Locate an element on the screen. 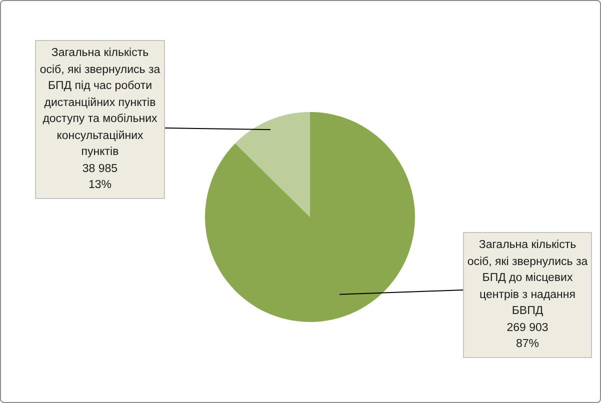 This screenshot has height=403, width=601. data-label: 38 985 13% is located at coordinates (100, 177).